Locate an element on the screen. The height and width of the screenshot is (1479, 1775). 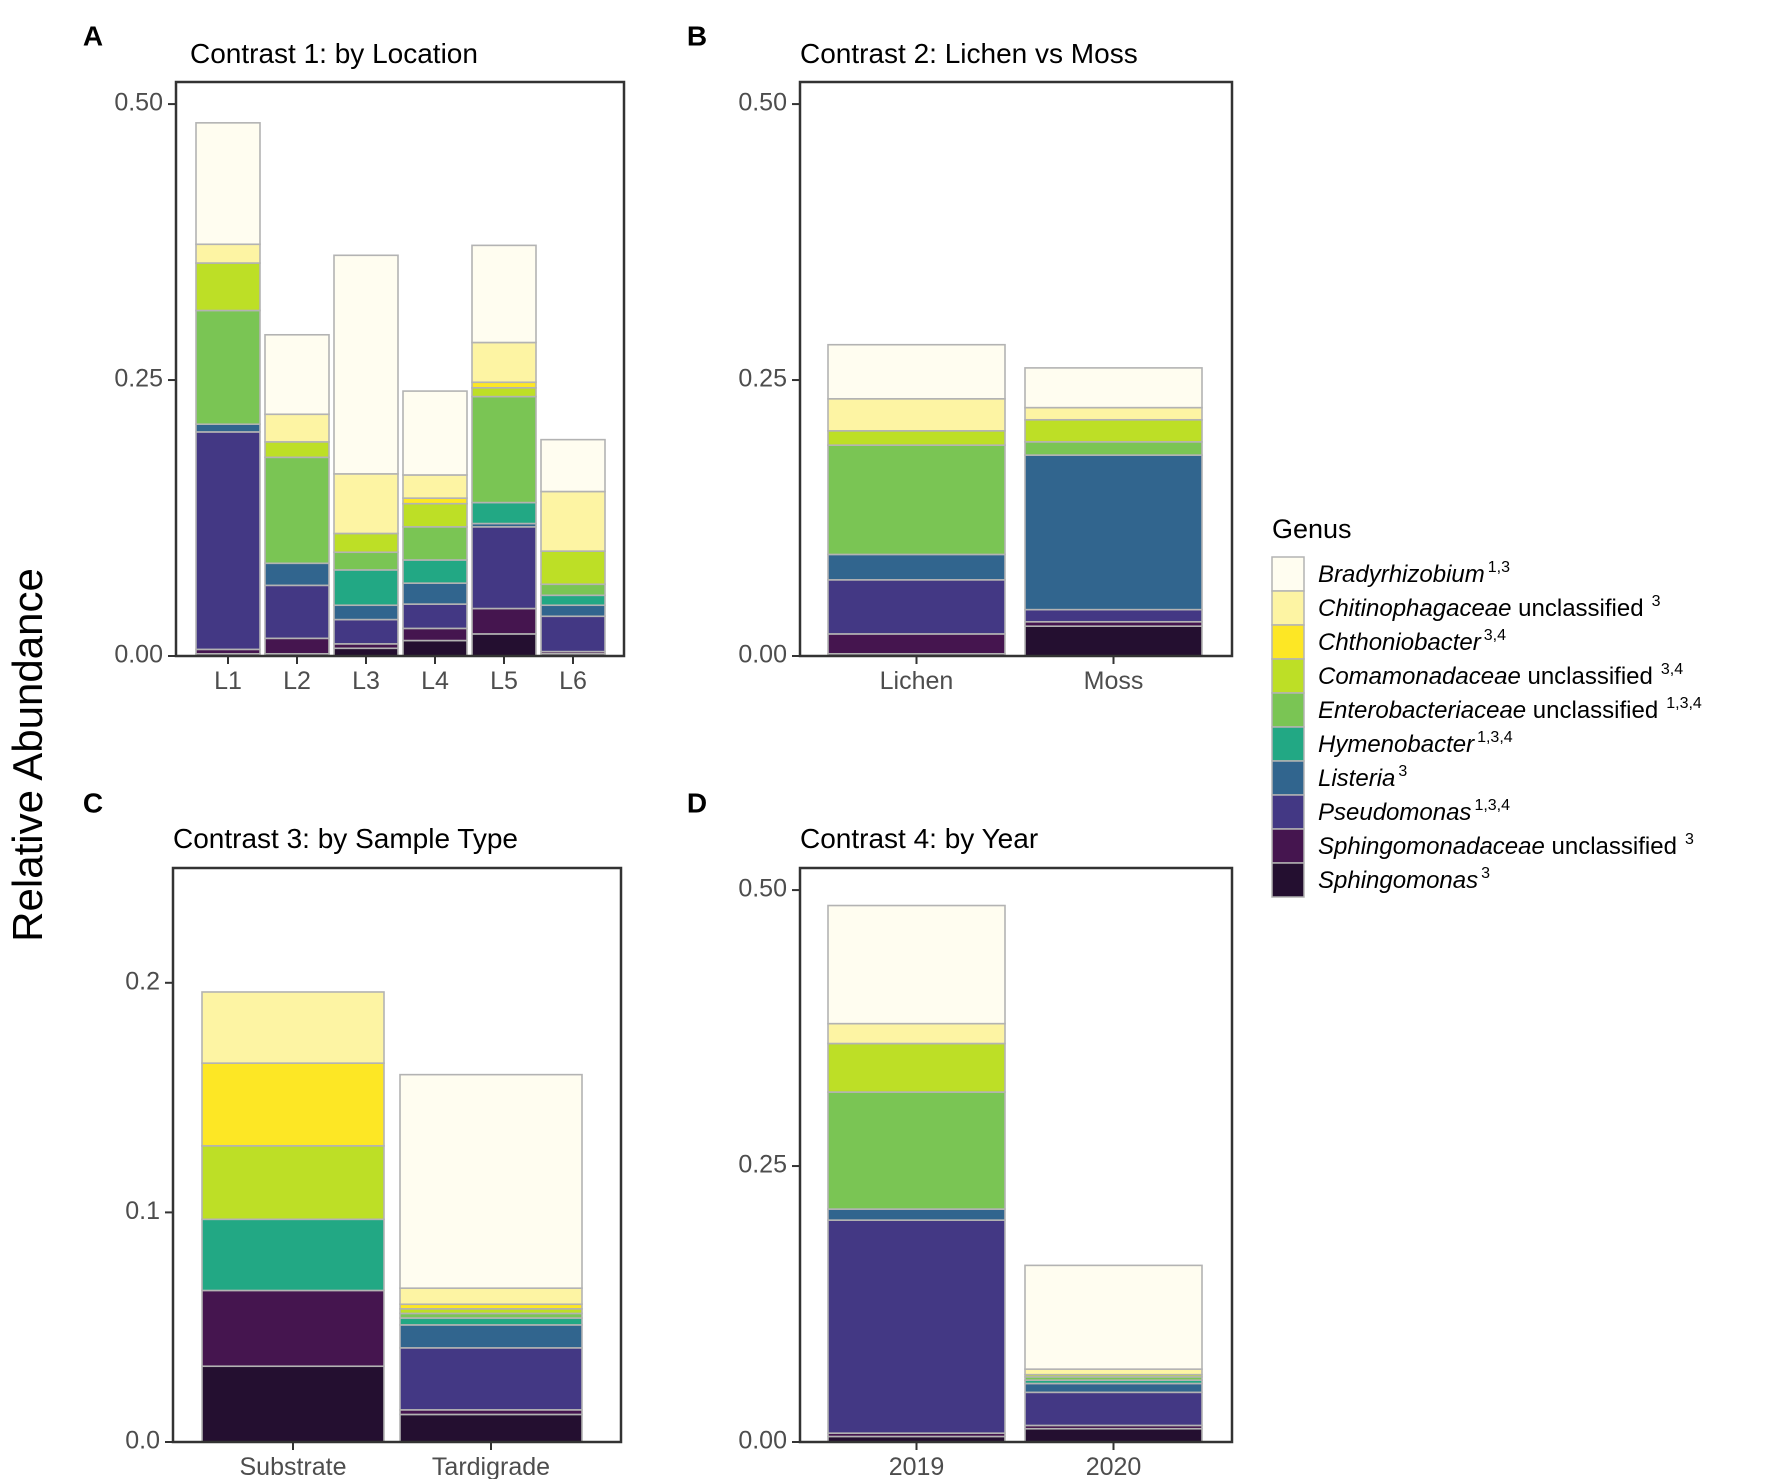
panel-title: Contrast 1: by Location is located at coordinates (334, 53).